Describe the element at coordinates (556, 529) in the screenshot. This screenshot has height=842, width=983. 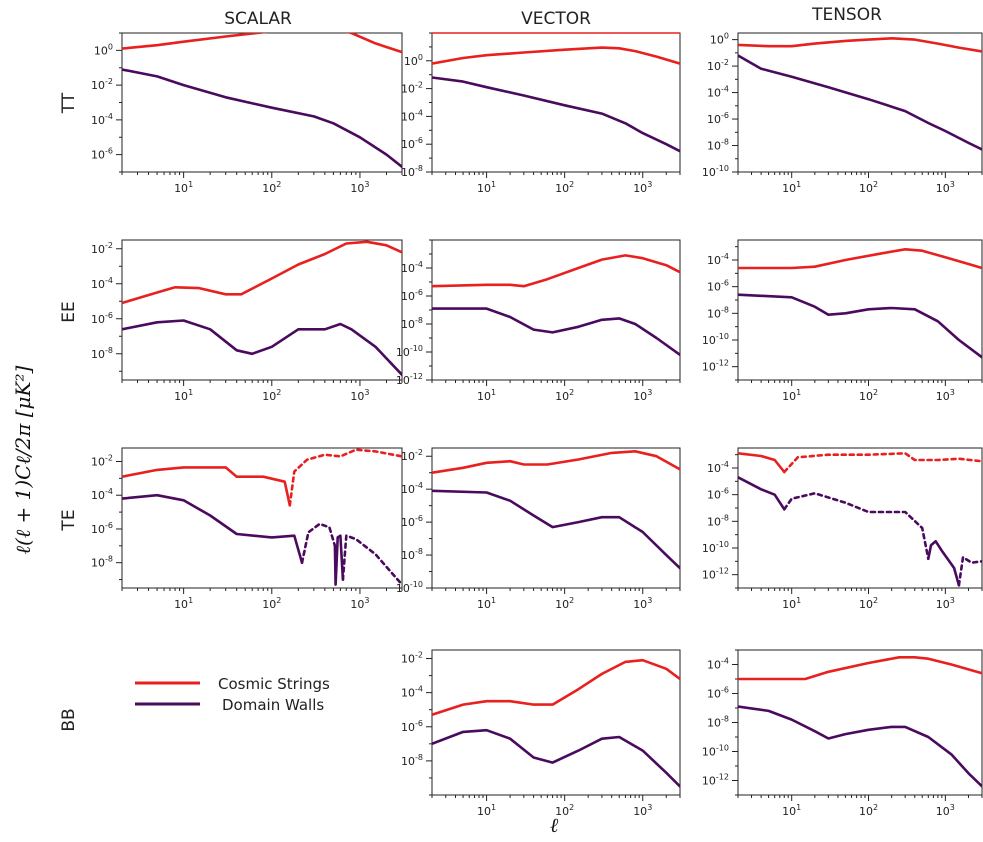
I see `series-line-domain-walls-te-vector` at that location.